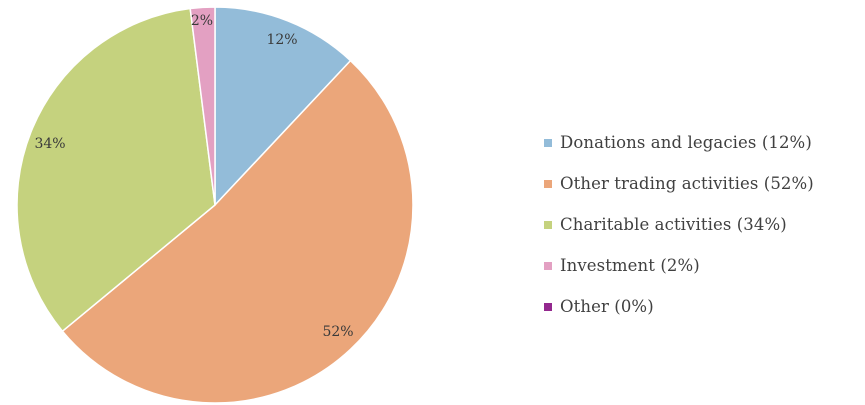 The height and width of the screenshot is (405, 865). Describe the element at coordinates (337, 332) in the screenshot. I see `data-label-other-trading: 52%` at that location.